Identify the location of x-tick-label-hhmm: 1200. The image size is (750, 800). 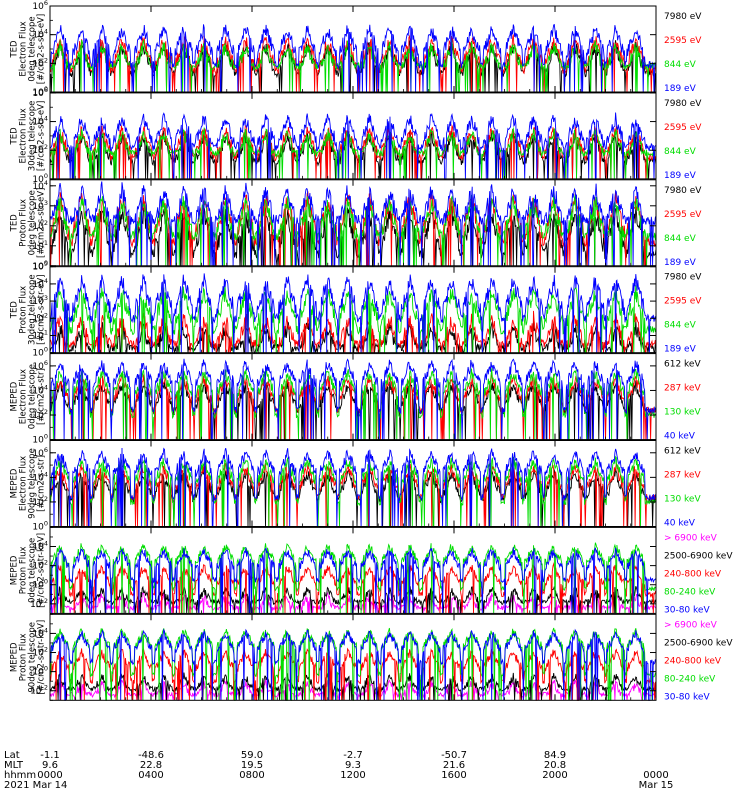
(352, 775).